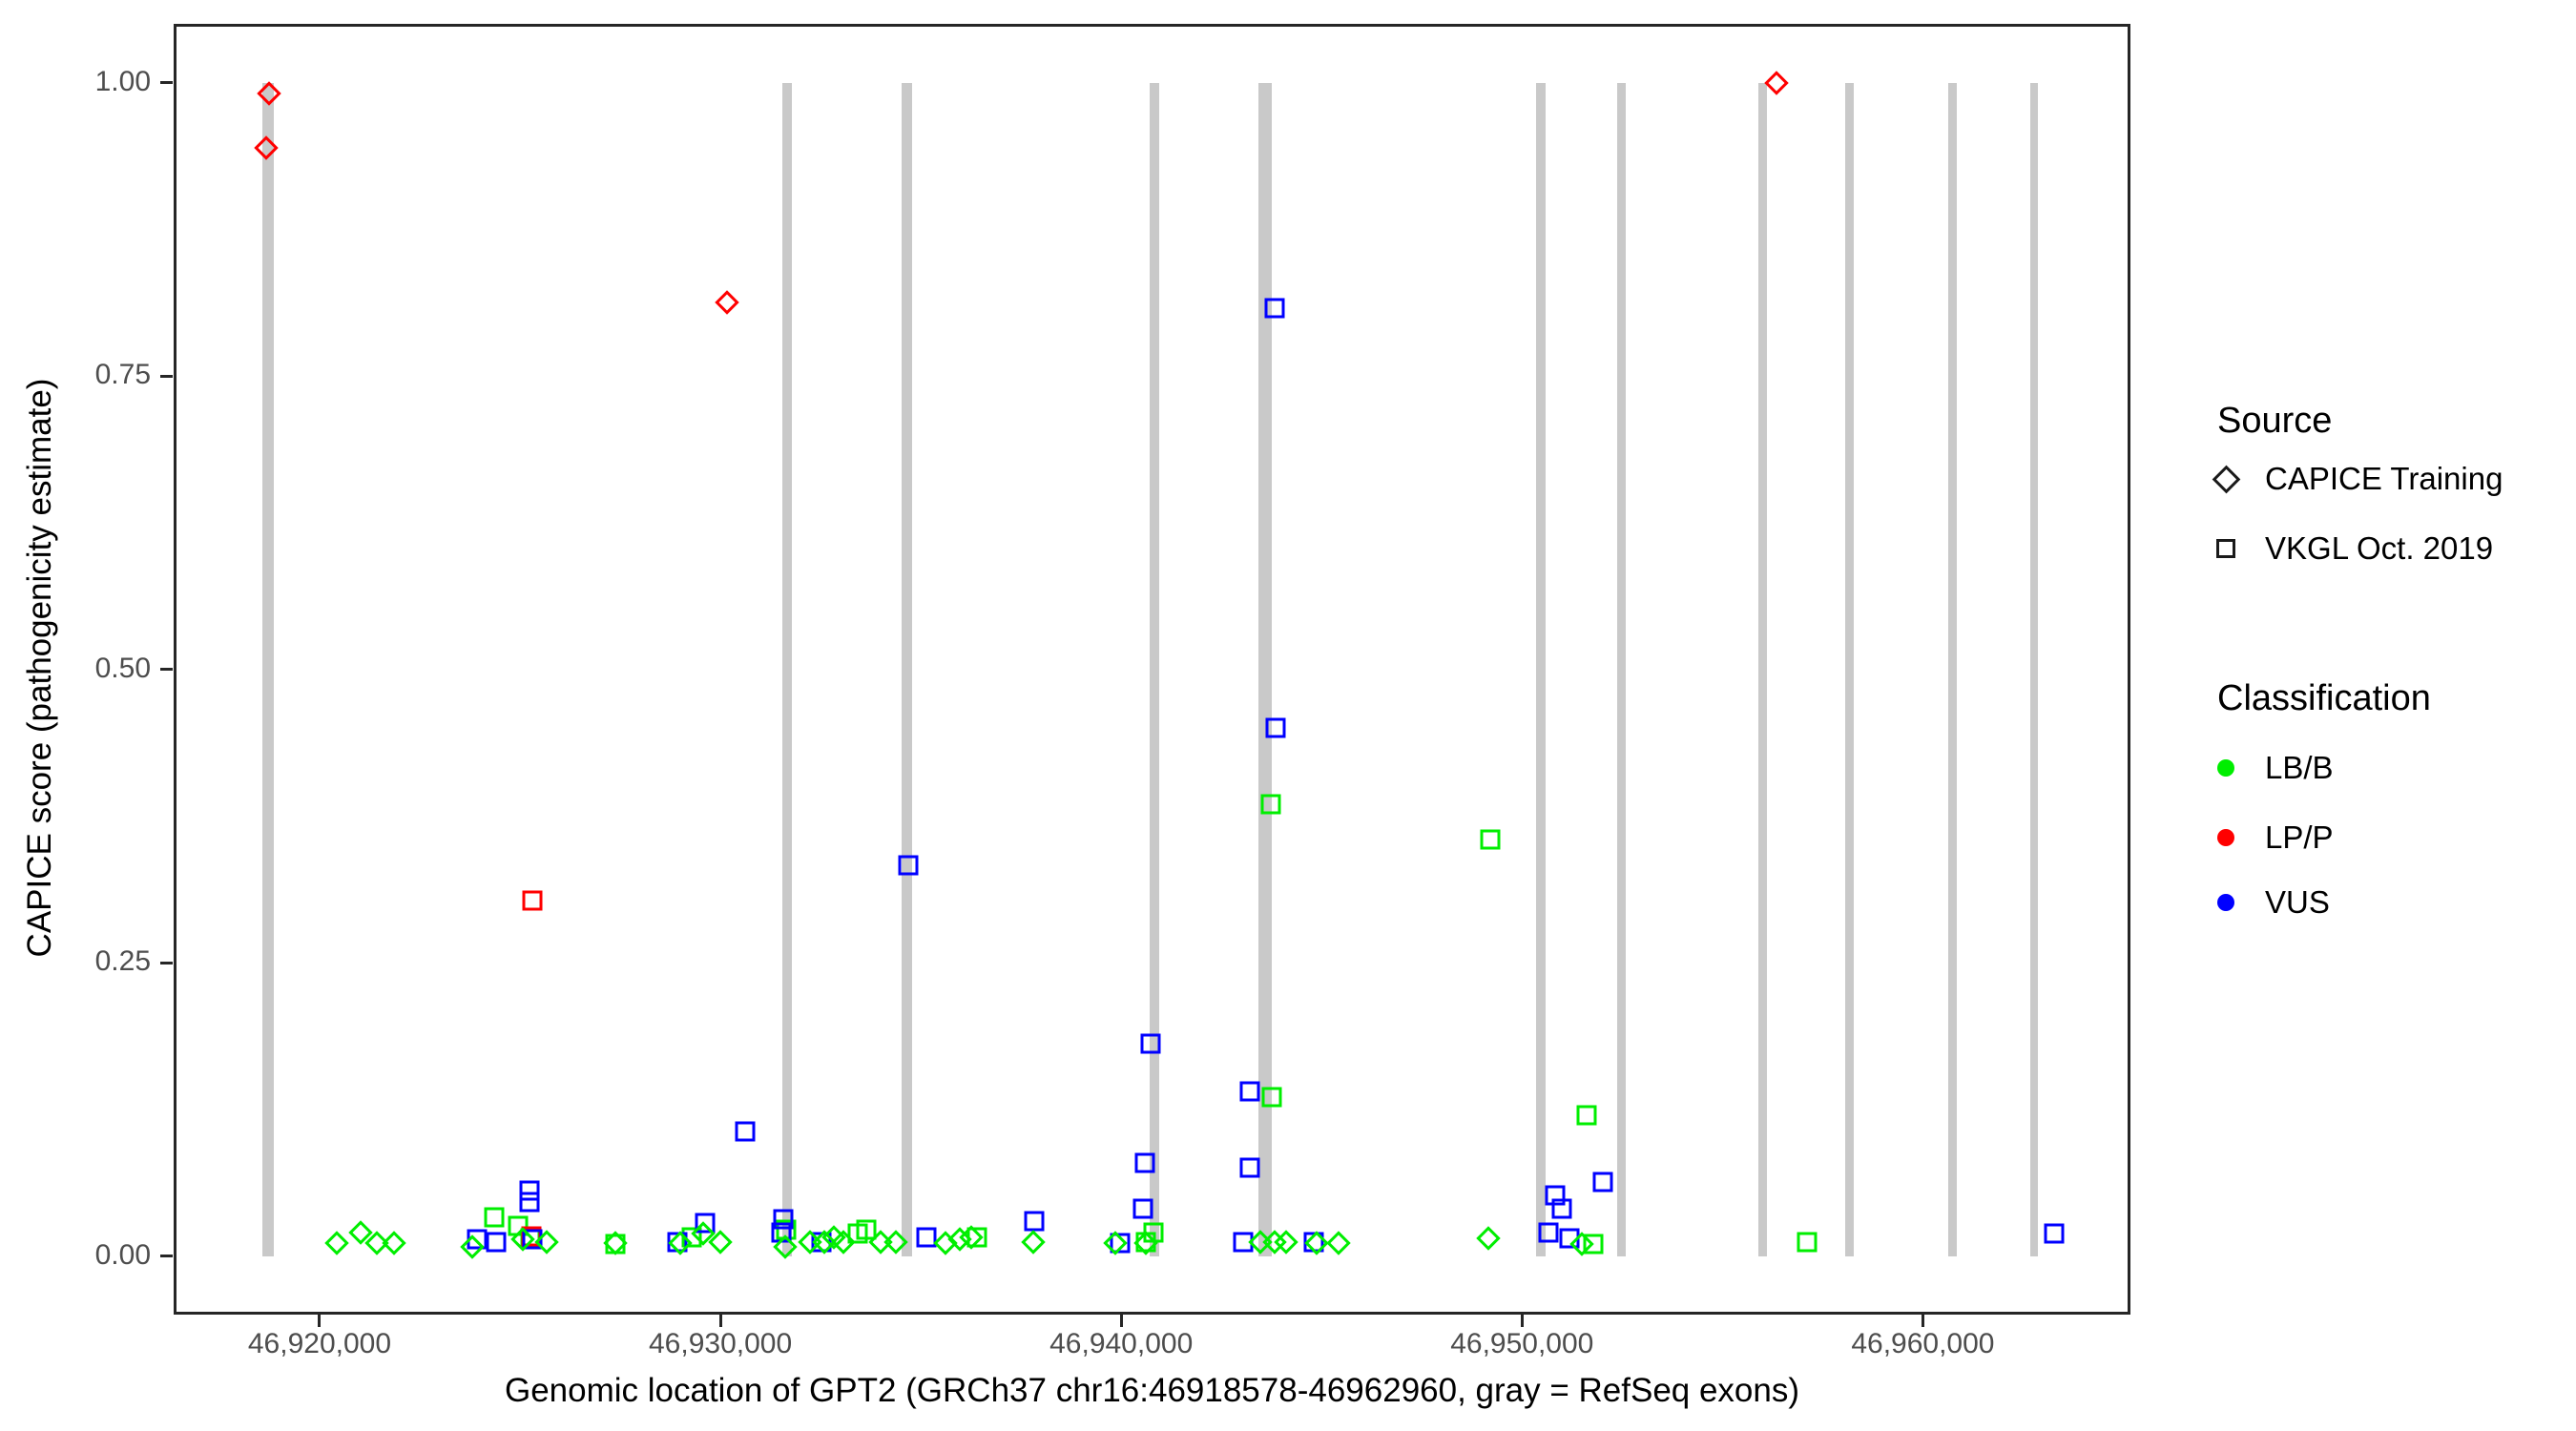 The width and height of the screenshot is (2576, 1431). I want to click on legend-item-vkgl: VKGL Oct. 2019, so click(2348, 548).